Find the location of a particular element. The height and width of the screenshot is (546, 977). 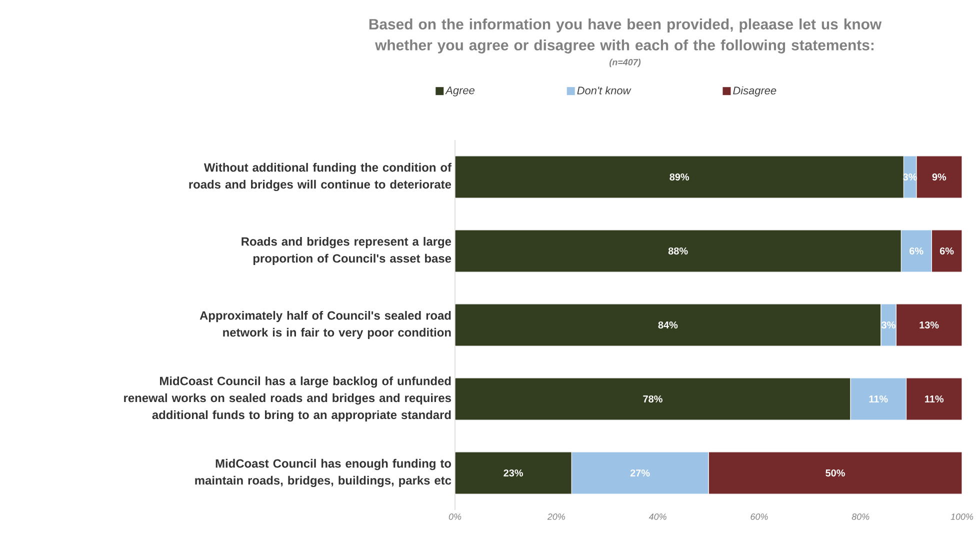

legend-label: Disagree is located at coordinates (754, 91).